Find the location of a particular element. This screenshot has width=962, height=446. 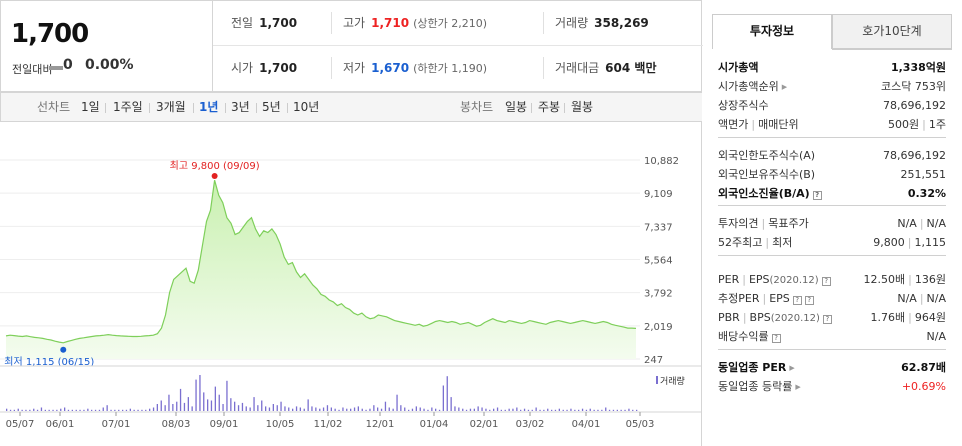

period-1w: 1주일 is located at coordinates (128, 107).